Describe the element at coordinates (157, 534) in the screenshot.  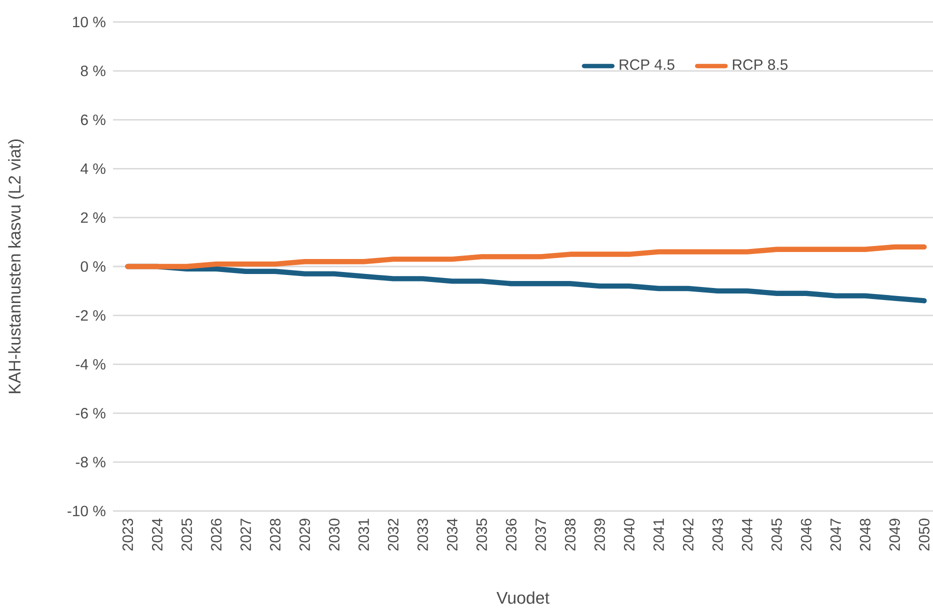
I see `x-tick-label: 2024` at that location.